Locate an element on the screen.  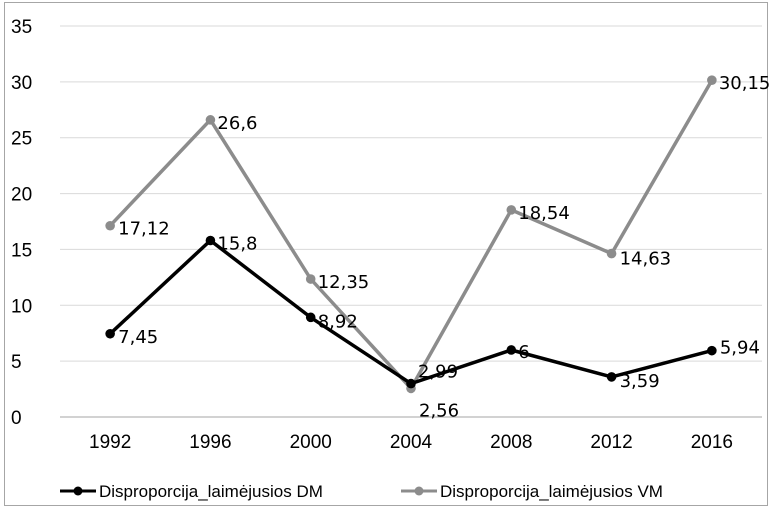
legend-item-vm: Disproporcija_laimėjusios VM is located at coordinates (532, 491).